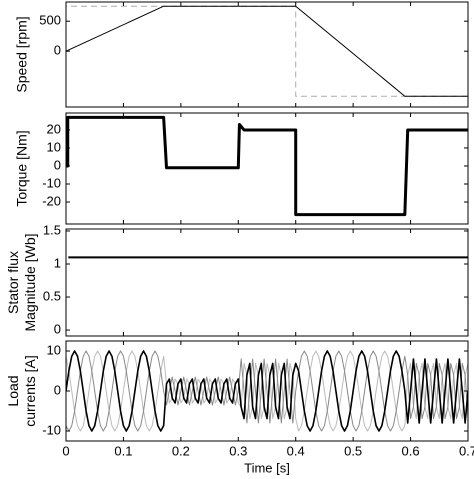  I want to click on y-tick-label: 1, so click(57, 262).